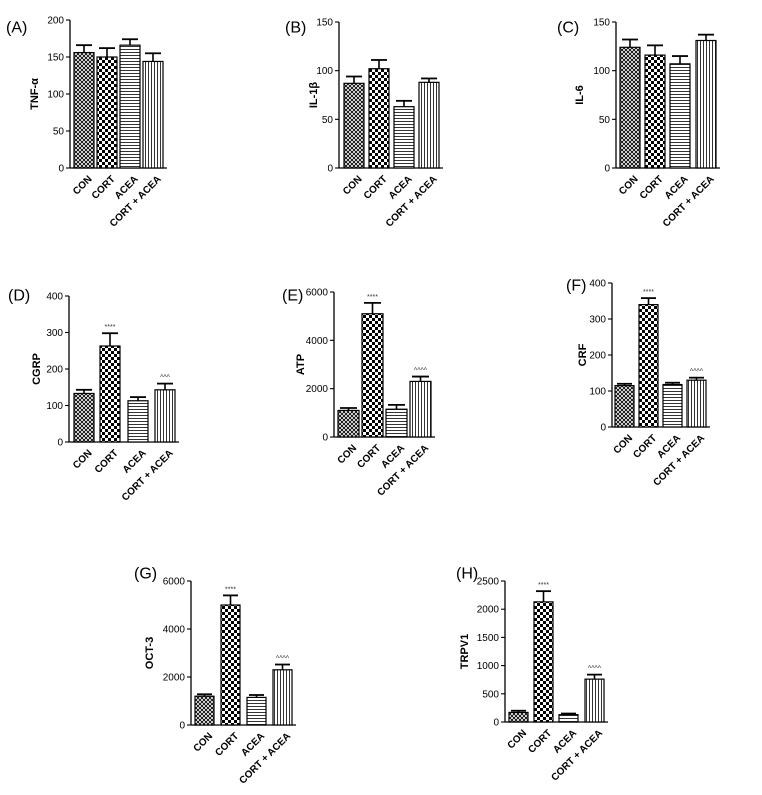 Image resolution: width=762 pixels, height=795 pixels. What do you see at coordinates (465, 651) in the screenshot?
I see `y-axis-label: TRPV1` at bounding box center [465, 651].